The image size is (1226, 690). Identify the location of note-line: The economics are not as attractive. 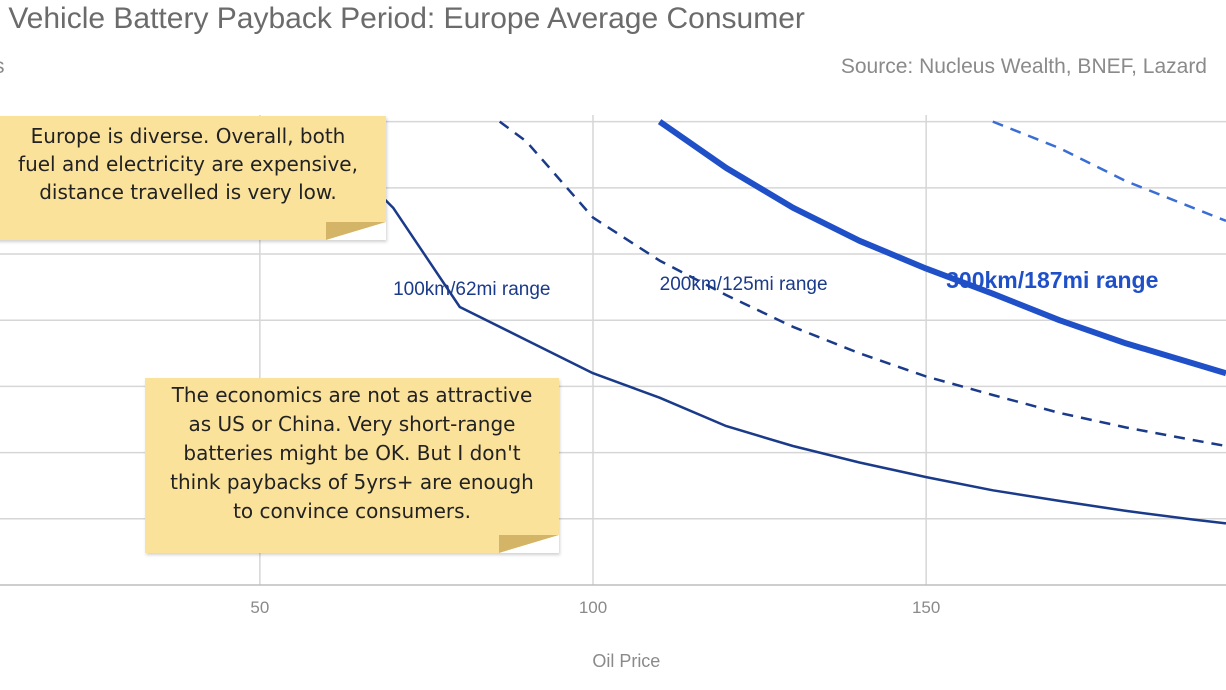
(352, 395).